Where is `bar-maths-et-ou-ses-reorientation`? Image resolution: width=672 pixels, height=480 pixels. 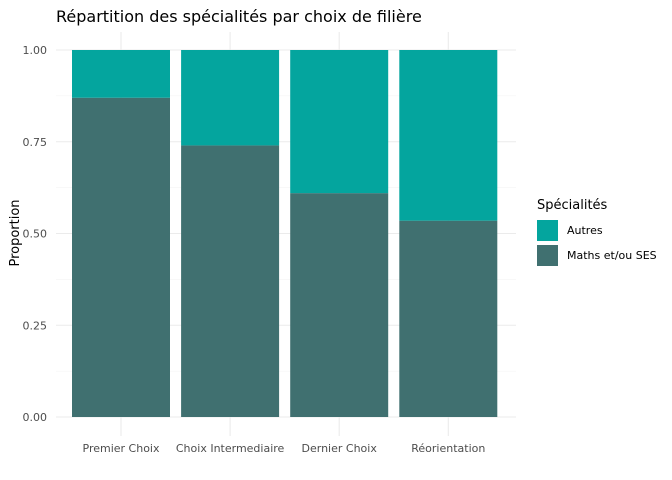 bar-maths-et-ou-ses-reorientation is located at coordinates (448, 318).